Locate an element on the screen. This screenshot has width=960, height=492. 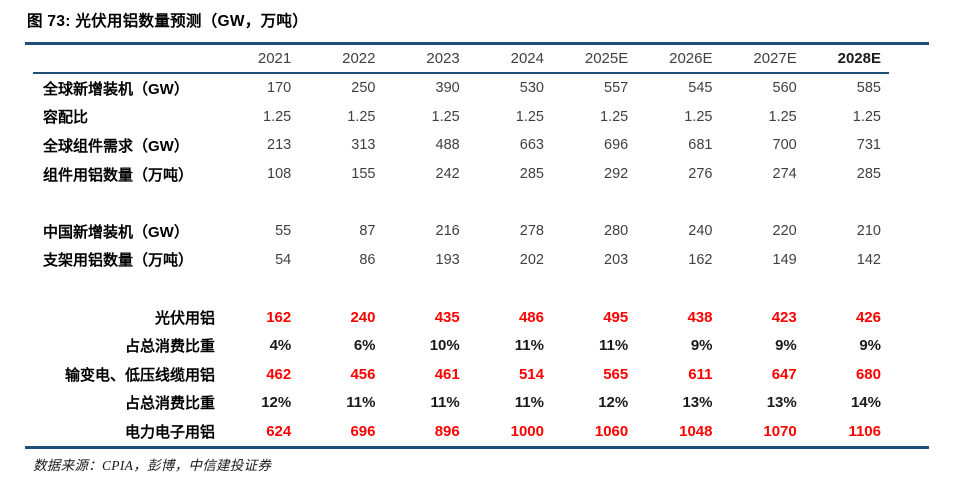
cell-value: 545 is located at coordinates (700, 88).